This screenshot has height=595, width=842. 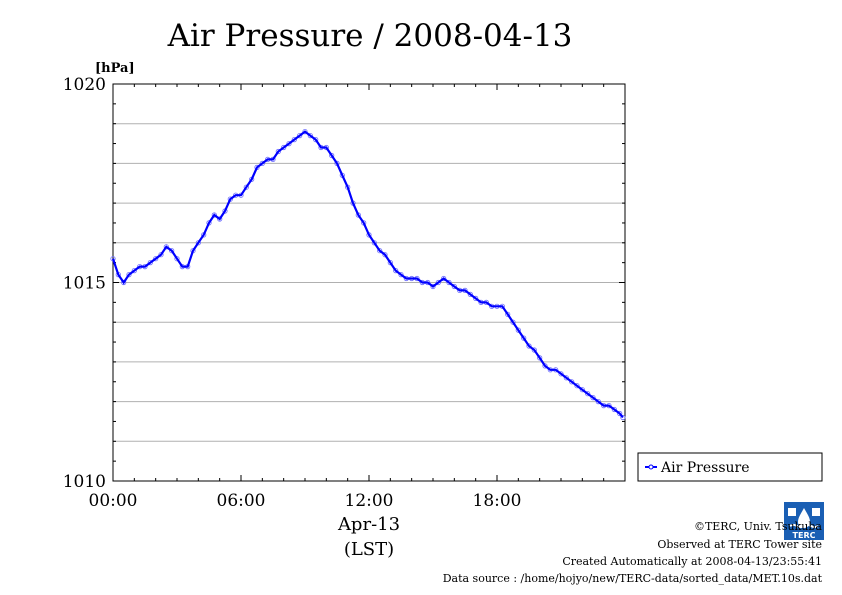 I want to click on x-axis-timezone-label: (LST), so click(x=369, y=549).